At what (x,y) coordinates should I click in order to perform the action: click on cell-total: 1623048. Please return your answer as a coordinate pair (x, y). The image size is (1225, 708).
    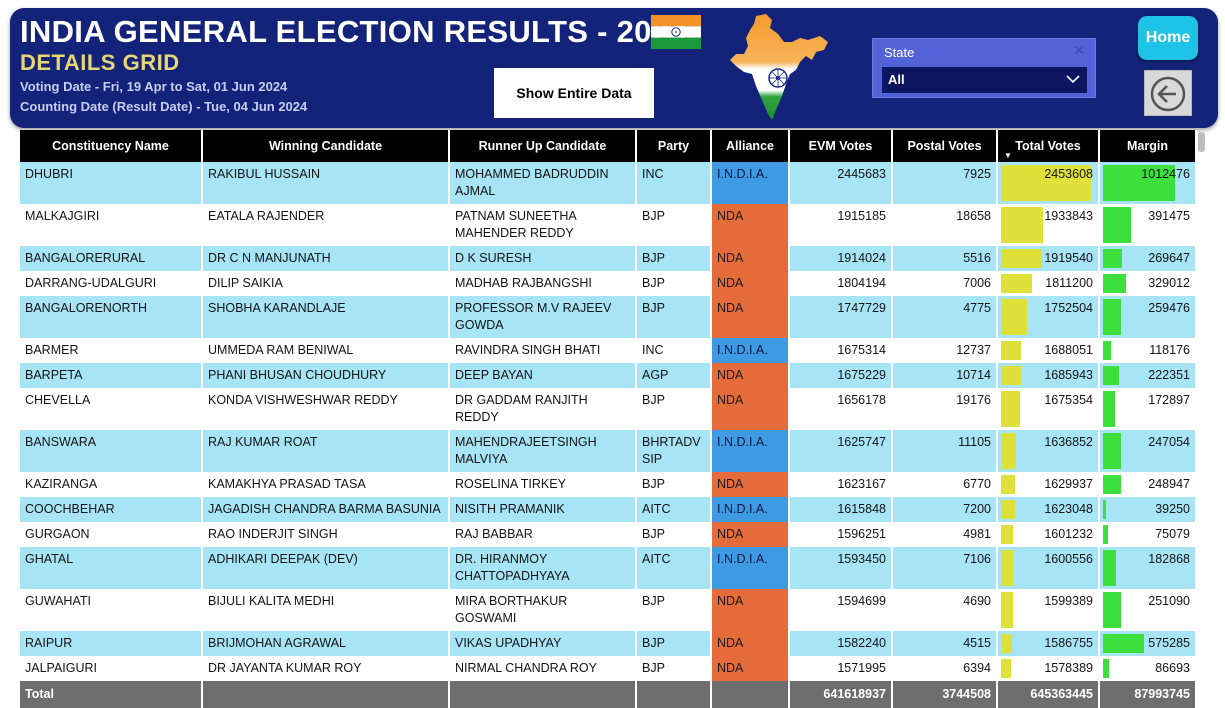
    Looking at the image, I should click on (1048, 509).